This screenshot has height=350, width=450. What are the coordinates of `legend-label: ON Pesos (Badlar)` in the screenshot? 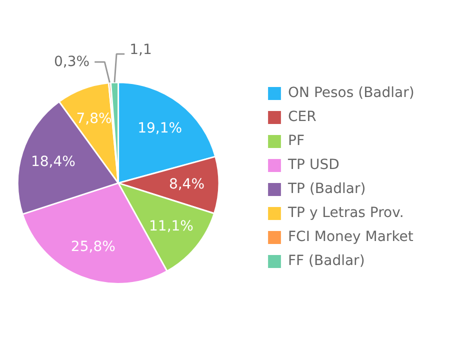 It's located at (351, 93).